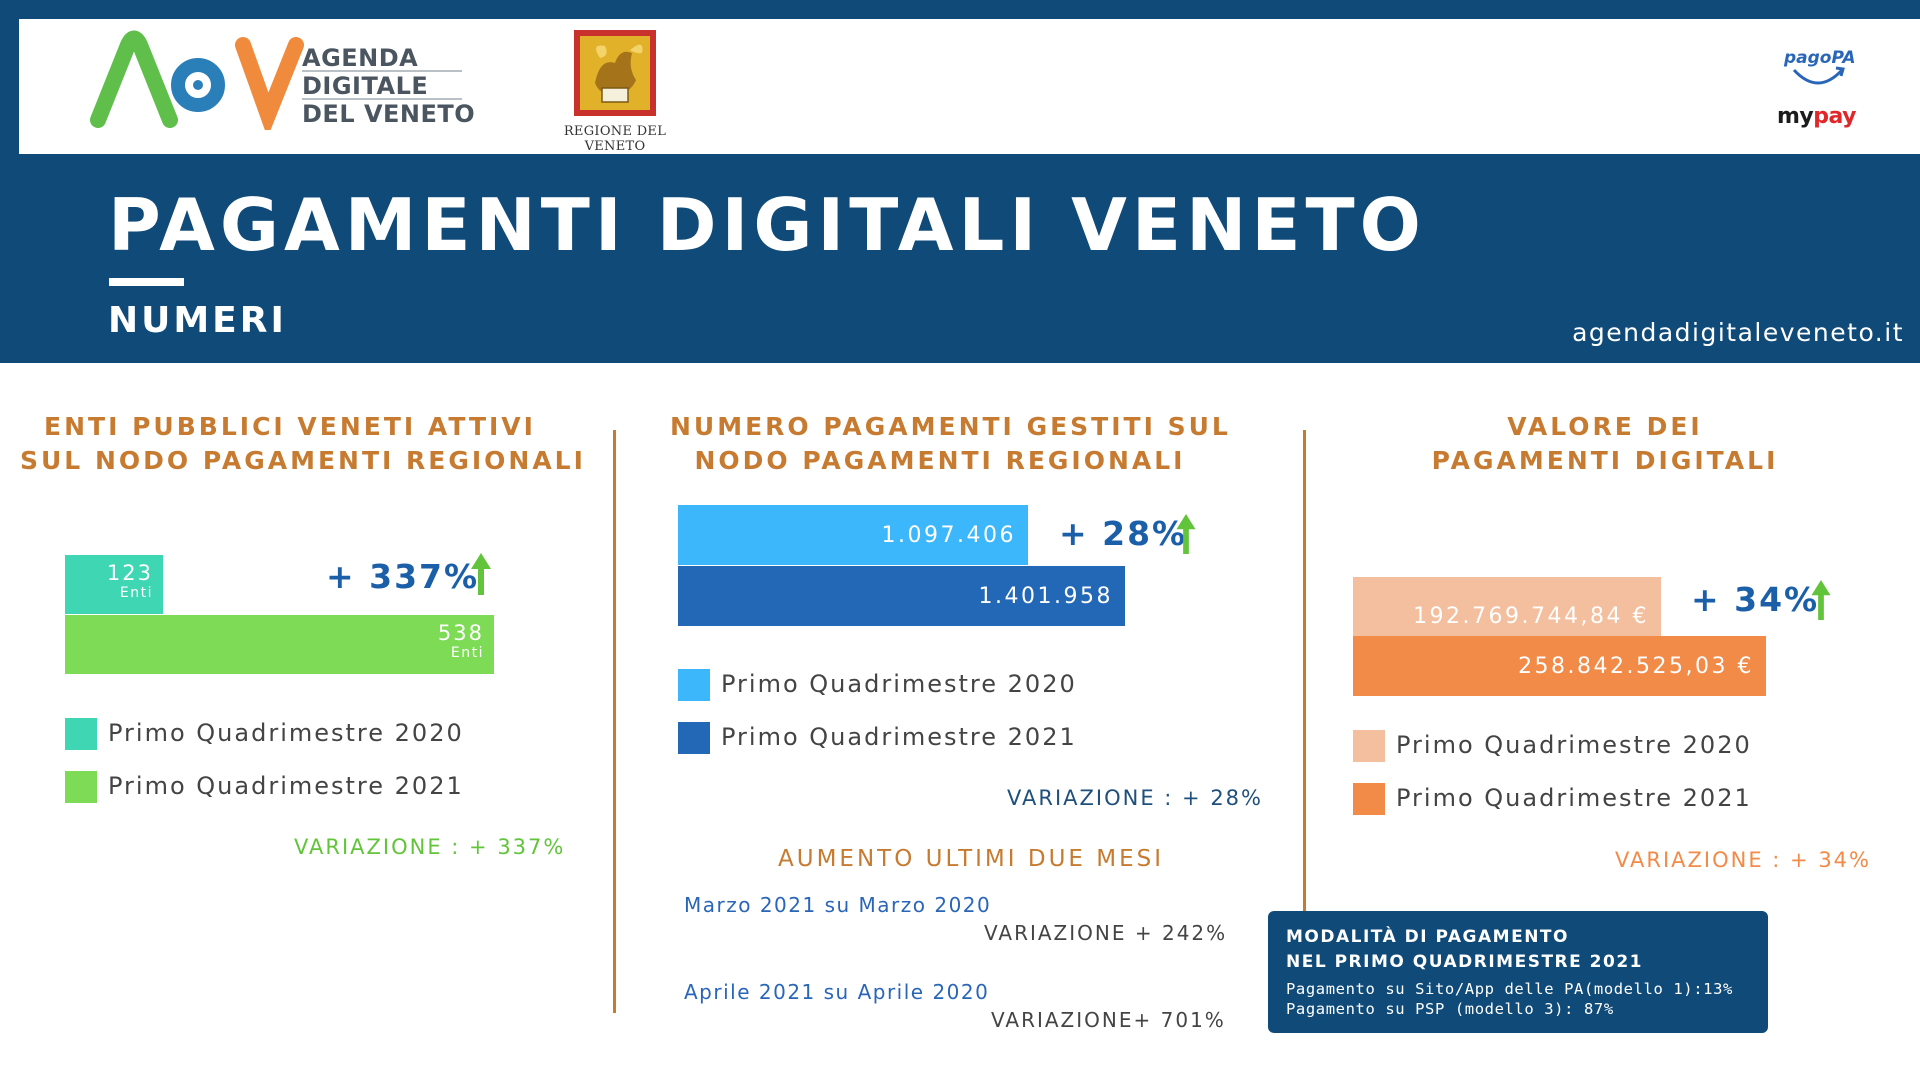  Describe the element at coordinates (365, 86) in the screenshot. I see `adv-text-line-2: DIGITALE` at that location.